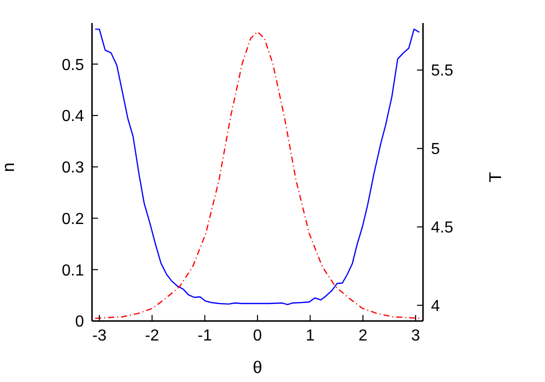 Image resolution: width=545 pixels, height=382 pixels. What do you see at coordinates (73, 271) in the screenshot?
I see `y-tick-label: 0.1` at bounding box center [73, 271].